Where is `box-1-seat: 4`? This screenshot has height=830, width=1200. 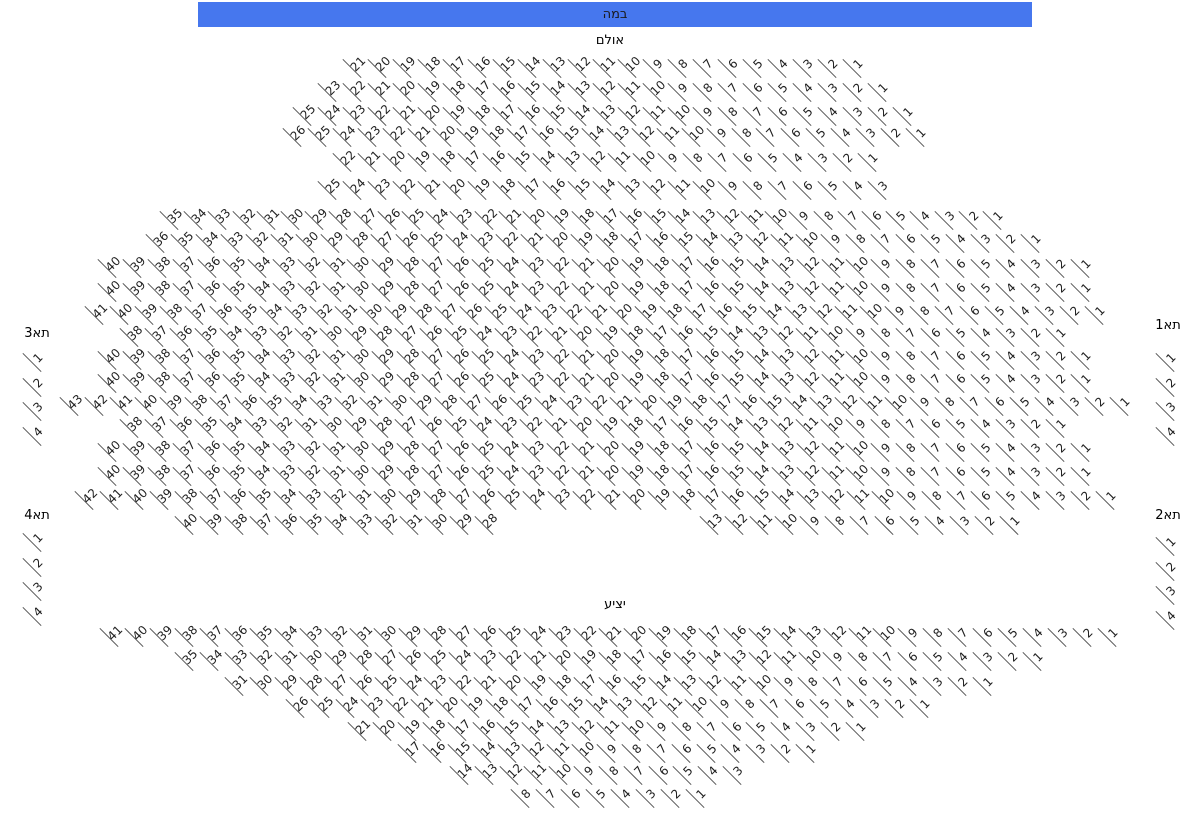
box-1-seat: 4 is located at coordinates (1167, 437).